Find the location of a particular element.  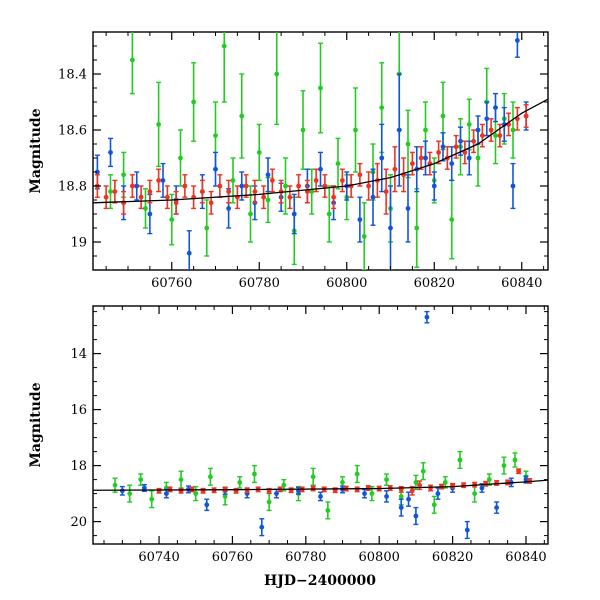

top-y-tick-label: 18.6 is located at coordinates (72, 131).